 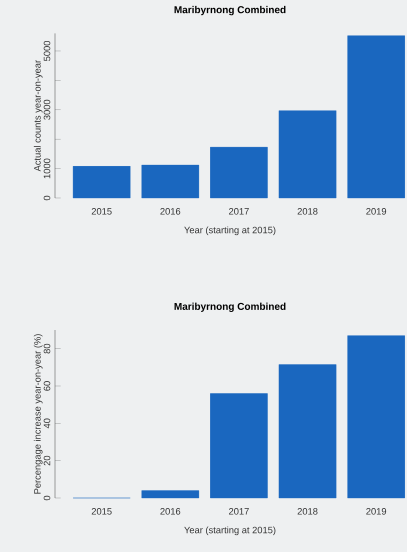 I want to click on y-tick-label: 1000, so click(x=47, y=168).